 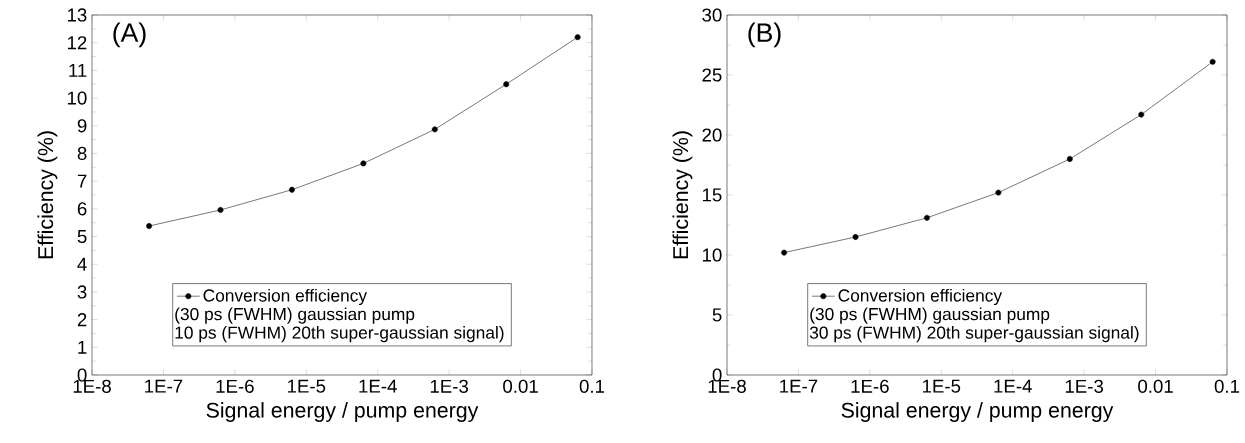 I want to click on y-tick-label: 11, so click(x=78, y=70).